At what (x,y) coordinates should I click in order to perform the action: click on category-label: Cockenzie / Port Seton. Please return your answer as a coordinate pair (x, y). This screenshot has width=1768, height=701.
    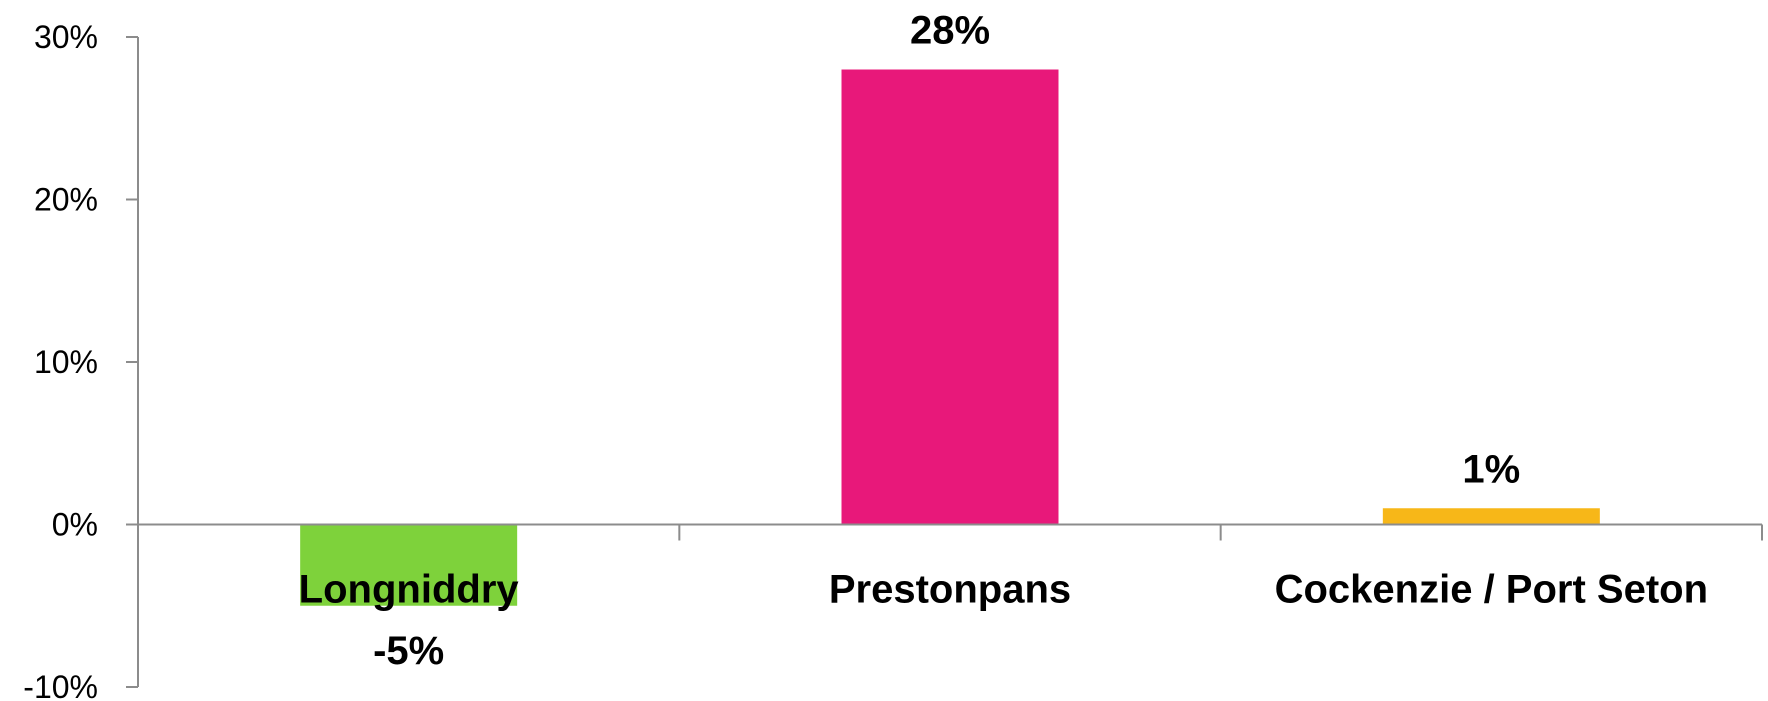
    Looking at the image, I should click on (1491, 590).